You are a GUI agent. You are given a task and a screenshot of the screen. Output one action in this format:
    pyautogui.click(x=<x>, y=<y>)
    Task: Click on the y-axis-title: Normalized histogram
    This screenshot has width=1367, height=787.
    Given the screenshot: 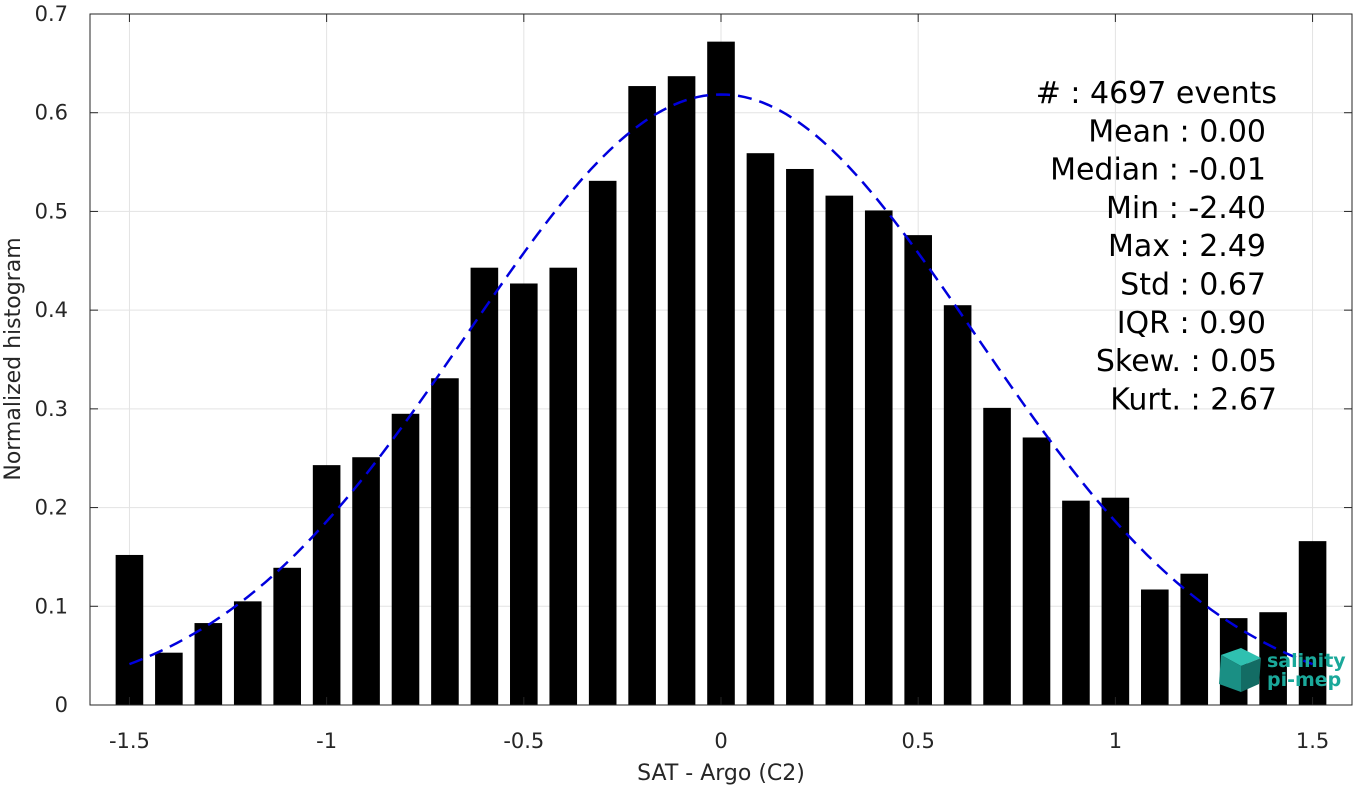 What is the action you would take?
    pyautogui.click(x=13, y=358)
    